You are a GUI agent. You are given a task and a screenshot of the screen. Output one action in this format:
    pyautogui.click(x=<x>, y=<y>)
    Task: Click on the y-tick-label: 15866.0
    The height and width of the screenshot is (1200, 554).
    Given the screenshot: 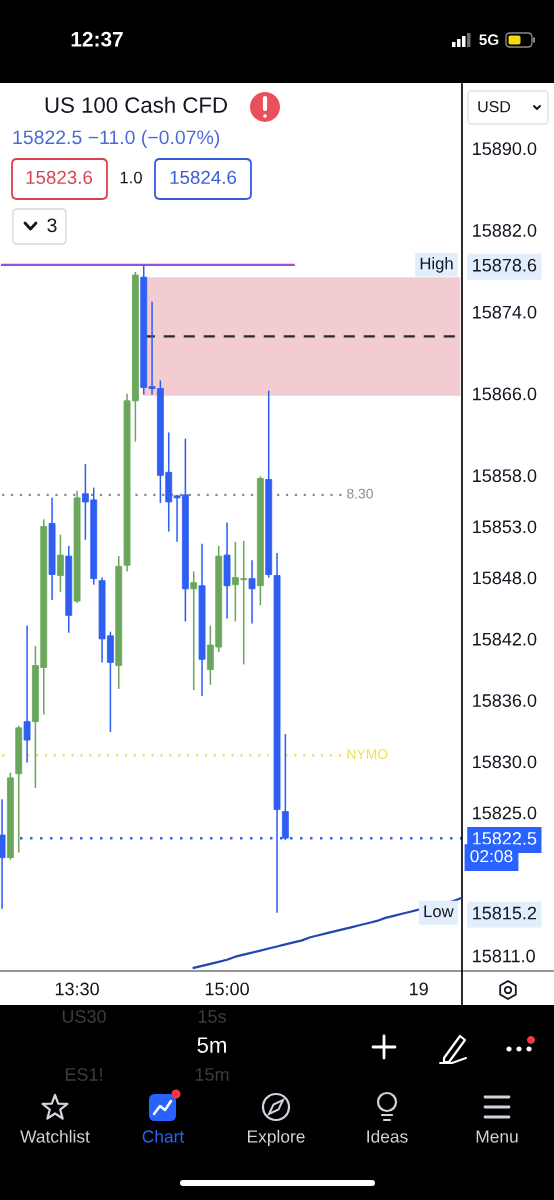 What is the action you would take?
    pyautogui.click(x=505, y=394)
    